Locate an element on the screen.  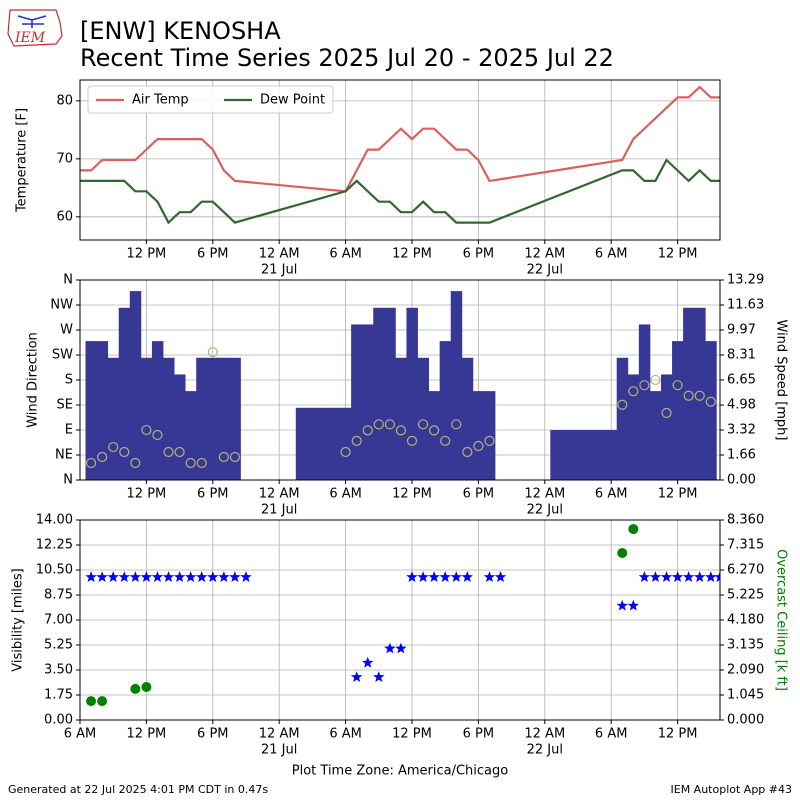
y-axis-label: Temperature [F] is located at coordinates (22, 160).